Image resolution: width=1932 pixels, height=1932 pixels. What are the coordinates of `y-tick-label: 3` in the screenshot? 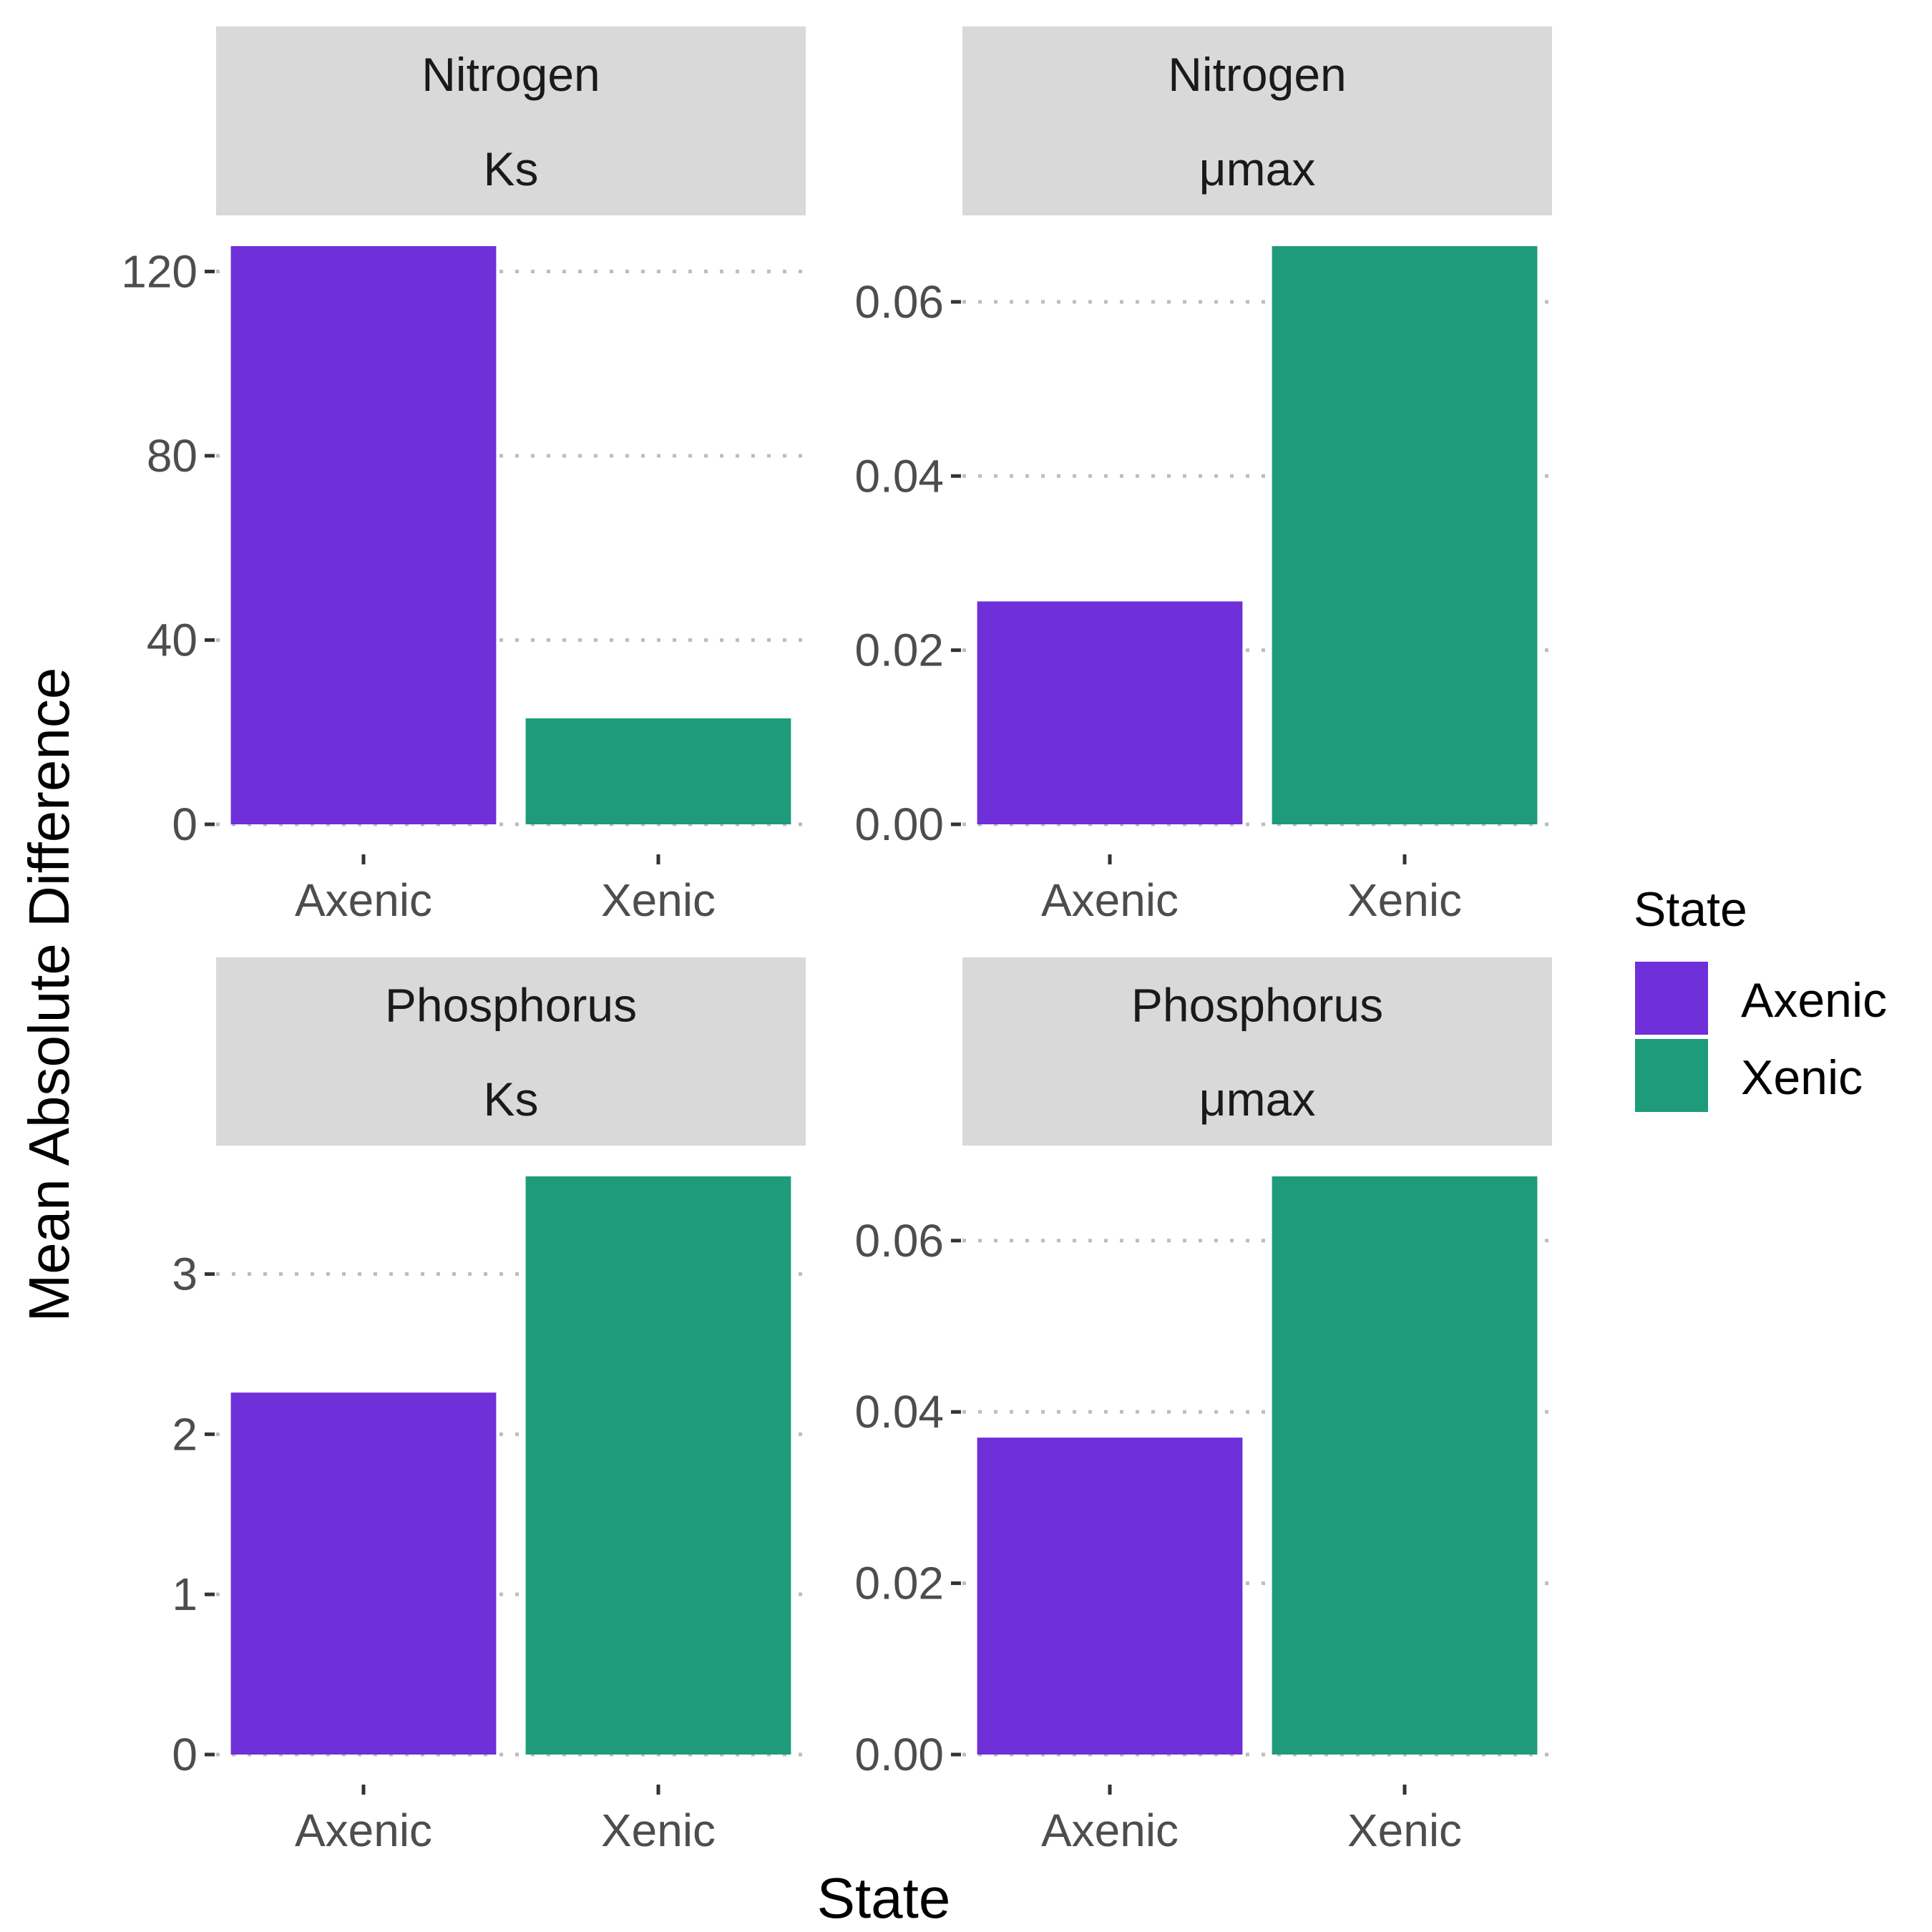 It's located at (184, 1274).